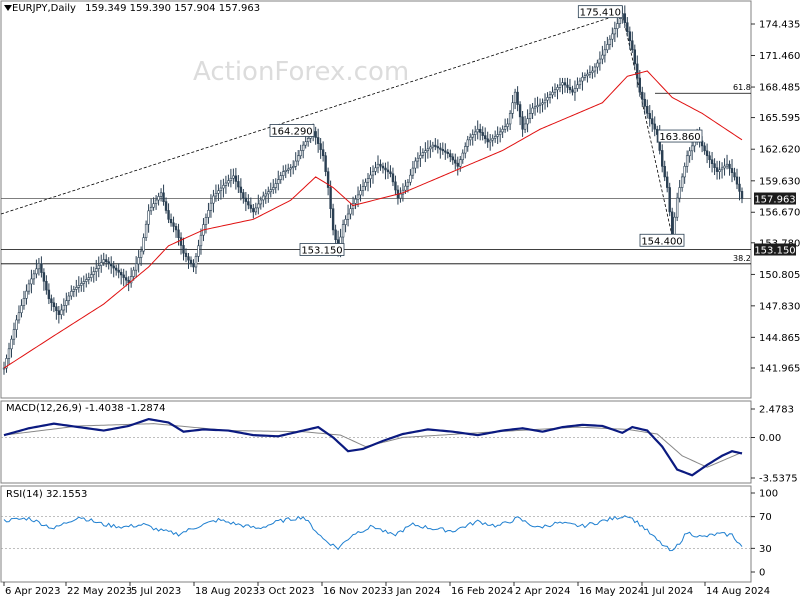 This screenshot has width=800, height=600. I want to click on price-tick-label: 147.830, so click(779, 306).